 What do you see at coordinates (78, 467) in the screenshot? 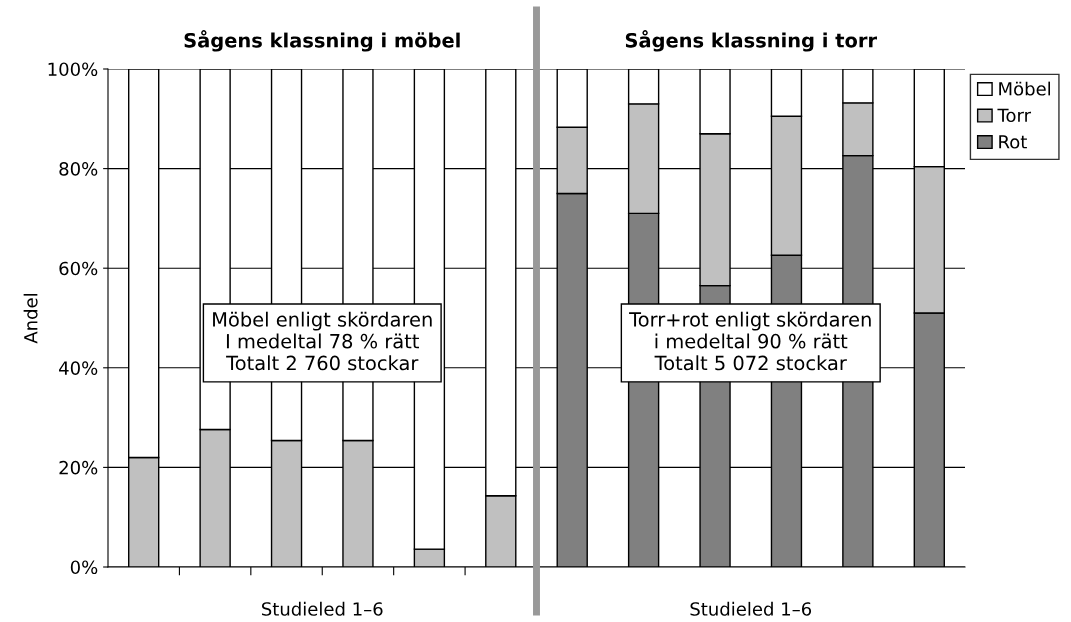
I see `y-tick-label: 20%` at bounding box center [78, 467].